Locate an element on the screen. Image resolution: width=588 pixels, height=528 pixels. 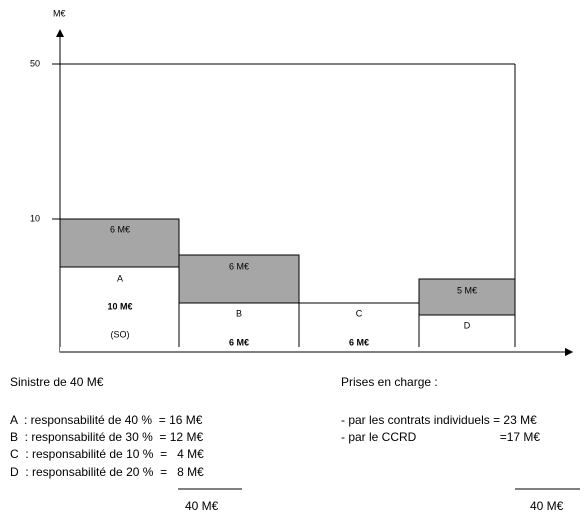
left-line: D : responsabilité de 20 % = 8 M€ is located at coordinates (107, 472).